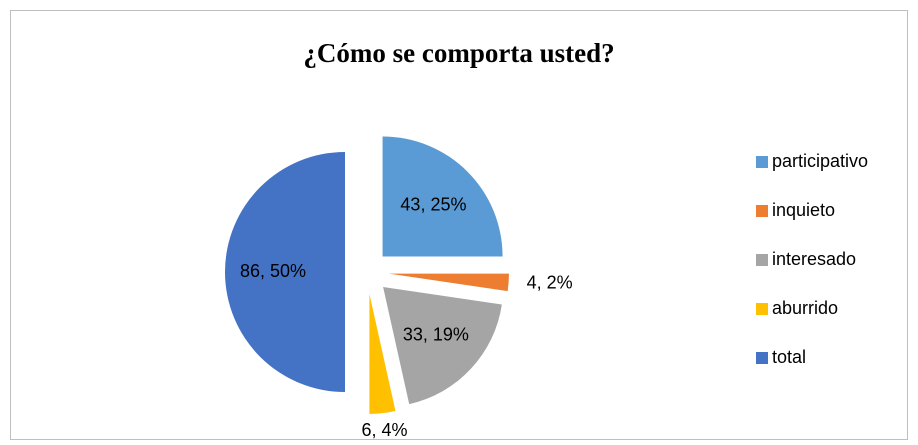 This screenshot has width=918, height=445. What do you see at coordinates (273, 271) in the screenshot?
I see `data-label: 86, 50%` at bounding box center [273, 271].